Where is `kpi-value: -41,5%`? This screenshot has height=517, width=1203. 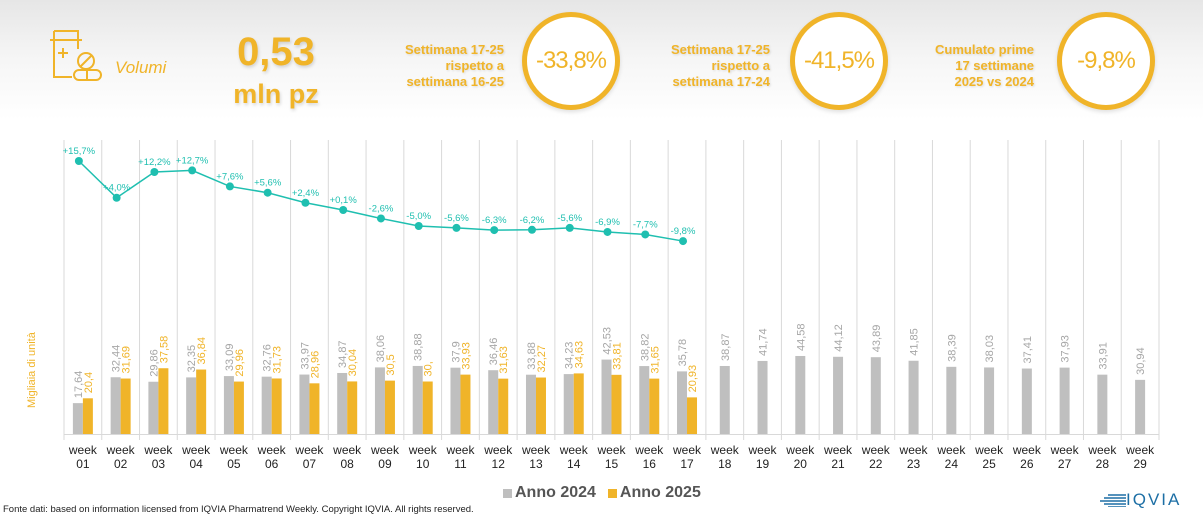
kpi-value: -41,5% is located at coordinates (839, 60).